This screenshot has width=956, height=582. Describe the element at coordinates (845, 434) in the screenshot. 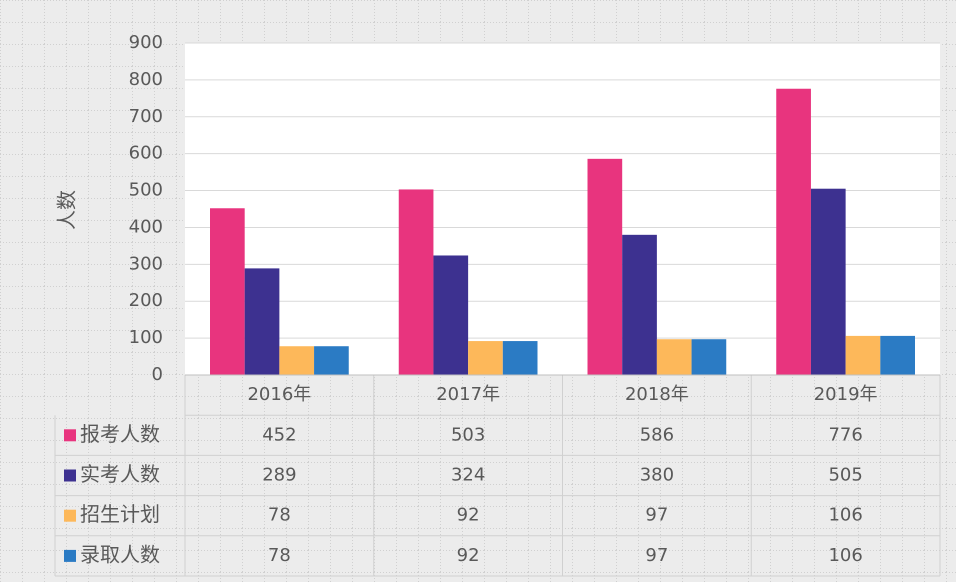

I see `table-value: 776` at that location.